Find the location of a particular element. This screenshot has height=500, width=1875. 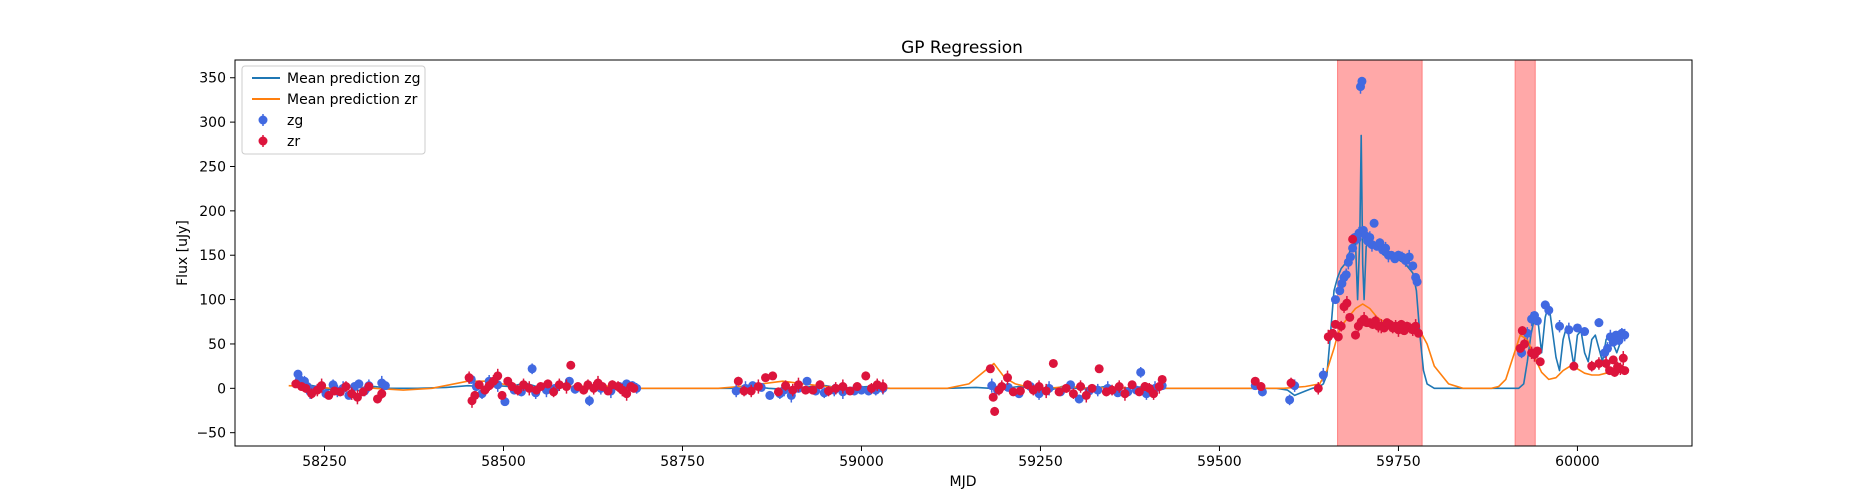

y-tick-label: 200 is located at coordinates (212, 212).